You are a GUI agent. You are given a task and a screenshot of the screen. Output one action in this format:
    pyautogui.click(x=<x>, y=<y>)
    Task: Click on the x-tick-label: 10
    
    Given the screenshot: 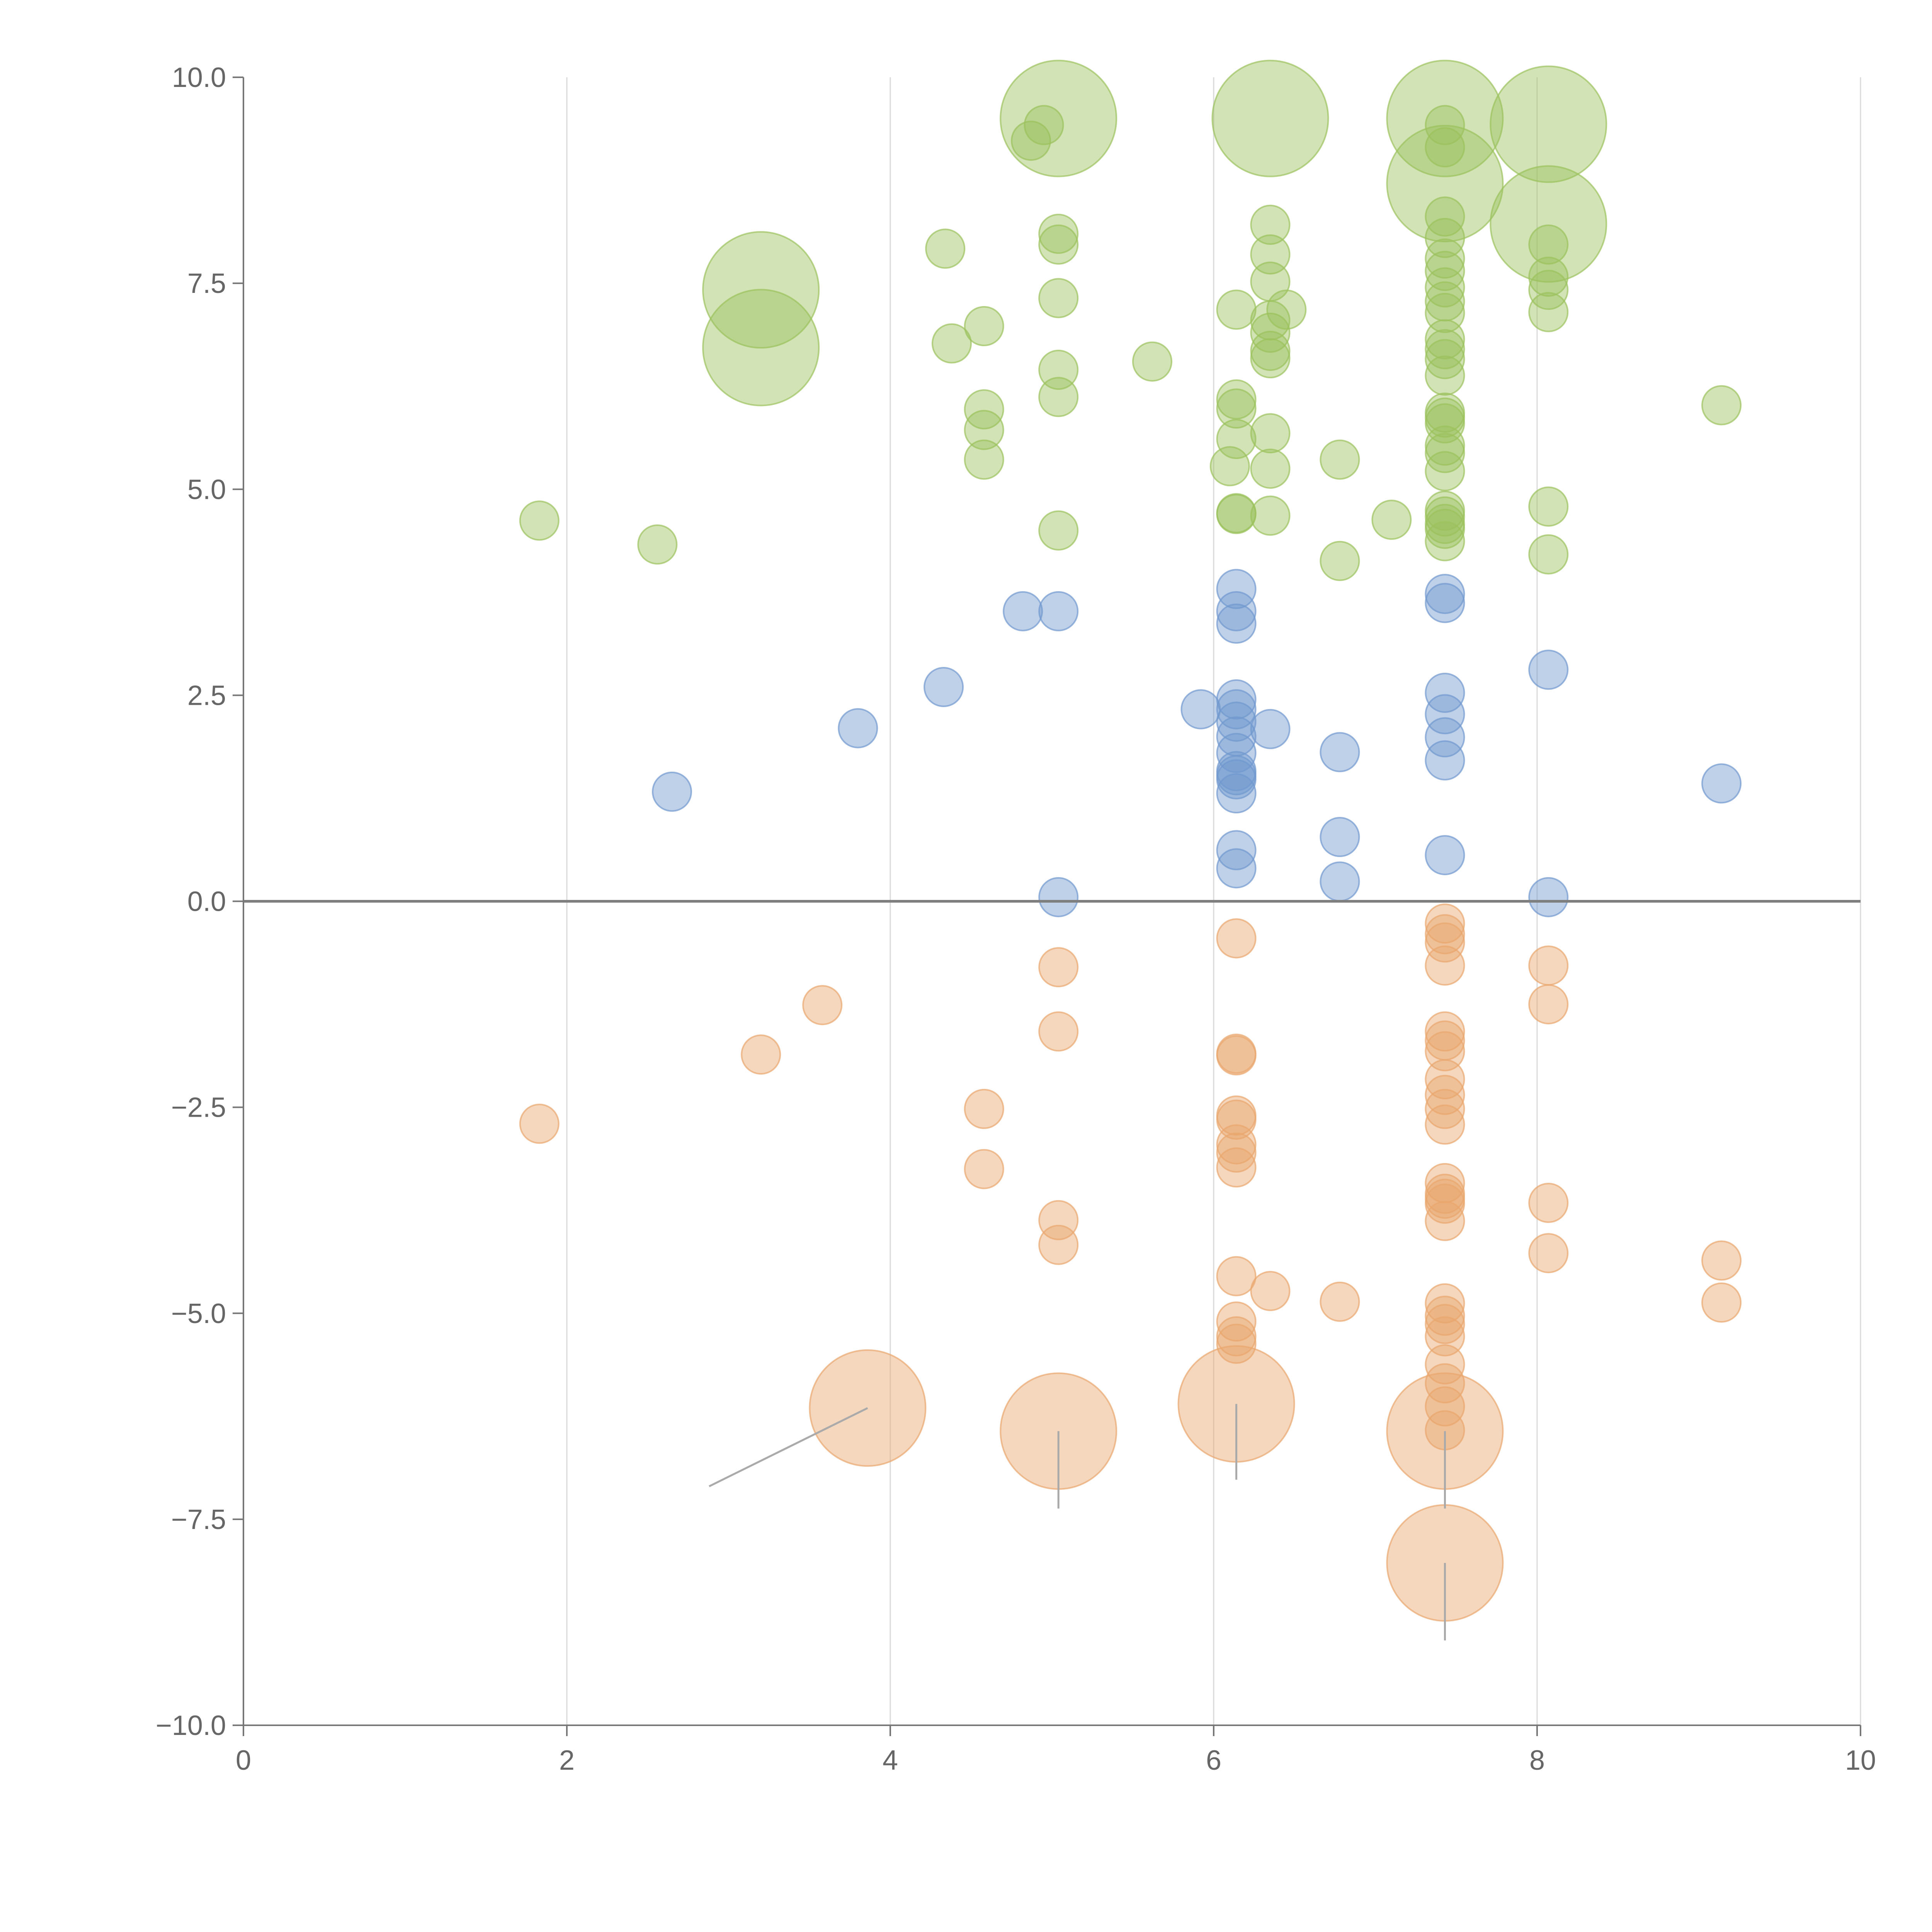 What is the action you would take?
    pyautogui.click(x=1860, y=1760)
    